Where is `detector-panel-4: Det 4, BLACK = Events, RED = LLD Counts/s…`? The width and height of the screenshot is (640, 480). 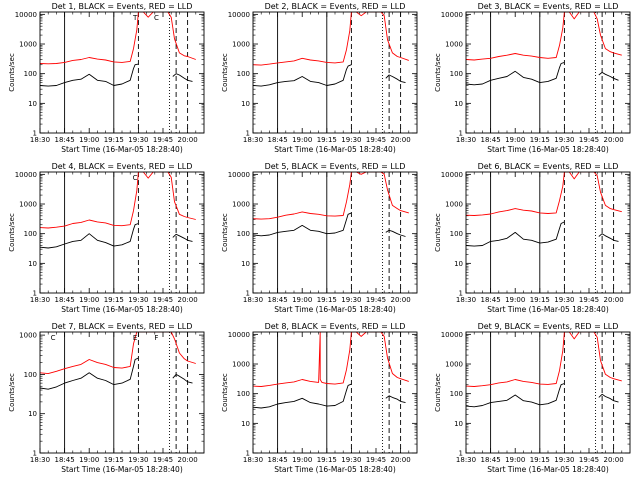 detector-panel-4: Det 4, BLACK = Events, RED = LLD Counts/s… is located at coordinates (106, 238).